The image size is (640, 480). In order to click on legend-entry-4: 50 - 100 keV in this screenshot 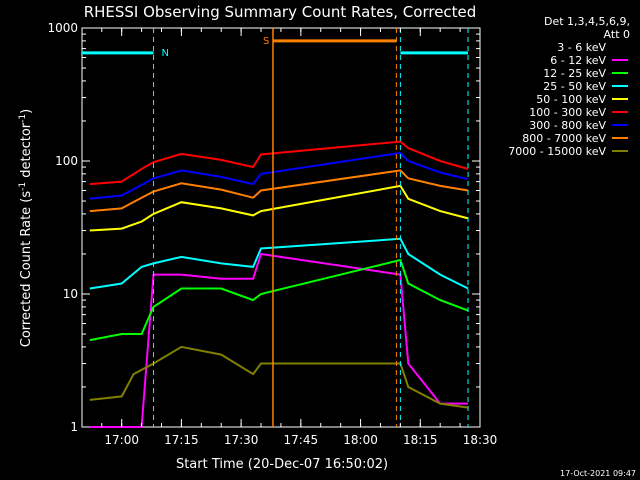, I will do `click(571, 99)`.